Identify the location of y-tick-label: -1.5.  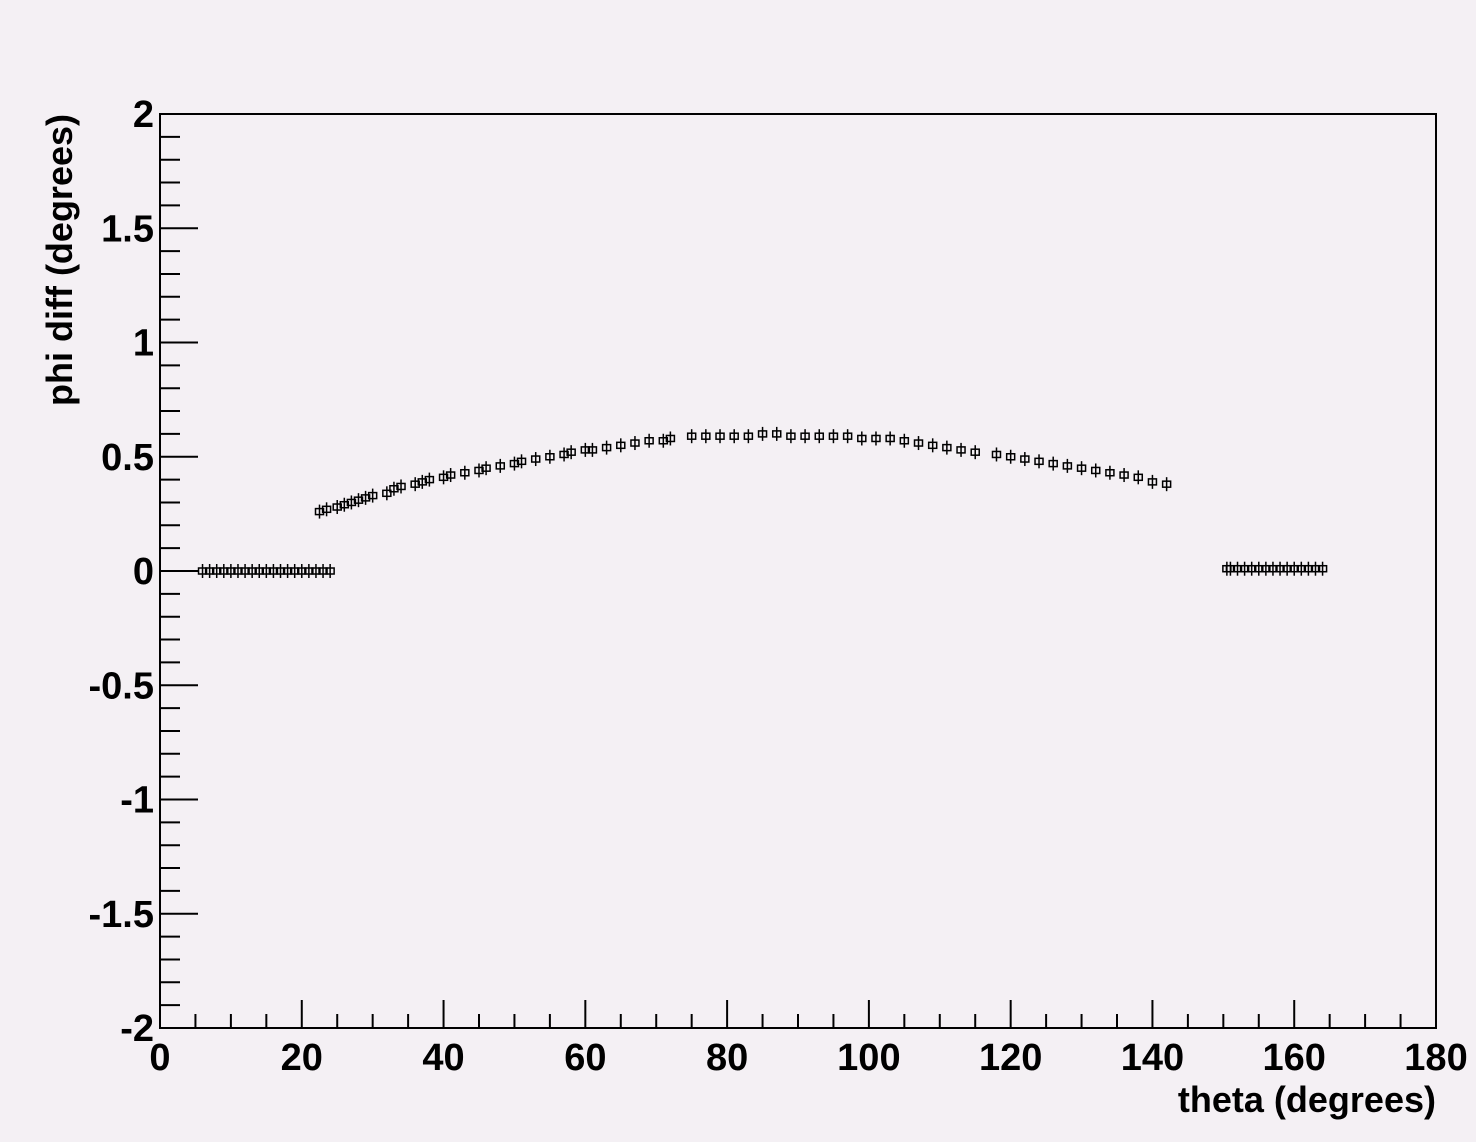
(121, 915).